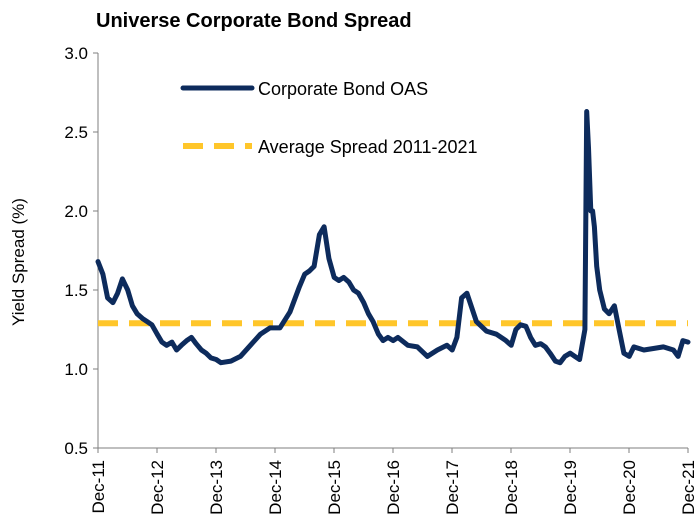 This screenshot has height=529, width=696. Describe the element at coordinates (76, 53) in the screenshot. I see `y-tick-label: 3.0` at that location.